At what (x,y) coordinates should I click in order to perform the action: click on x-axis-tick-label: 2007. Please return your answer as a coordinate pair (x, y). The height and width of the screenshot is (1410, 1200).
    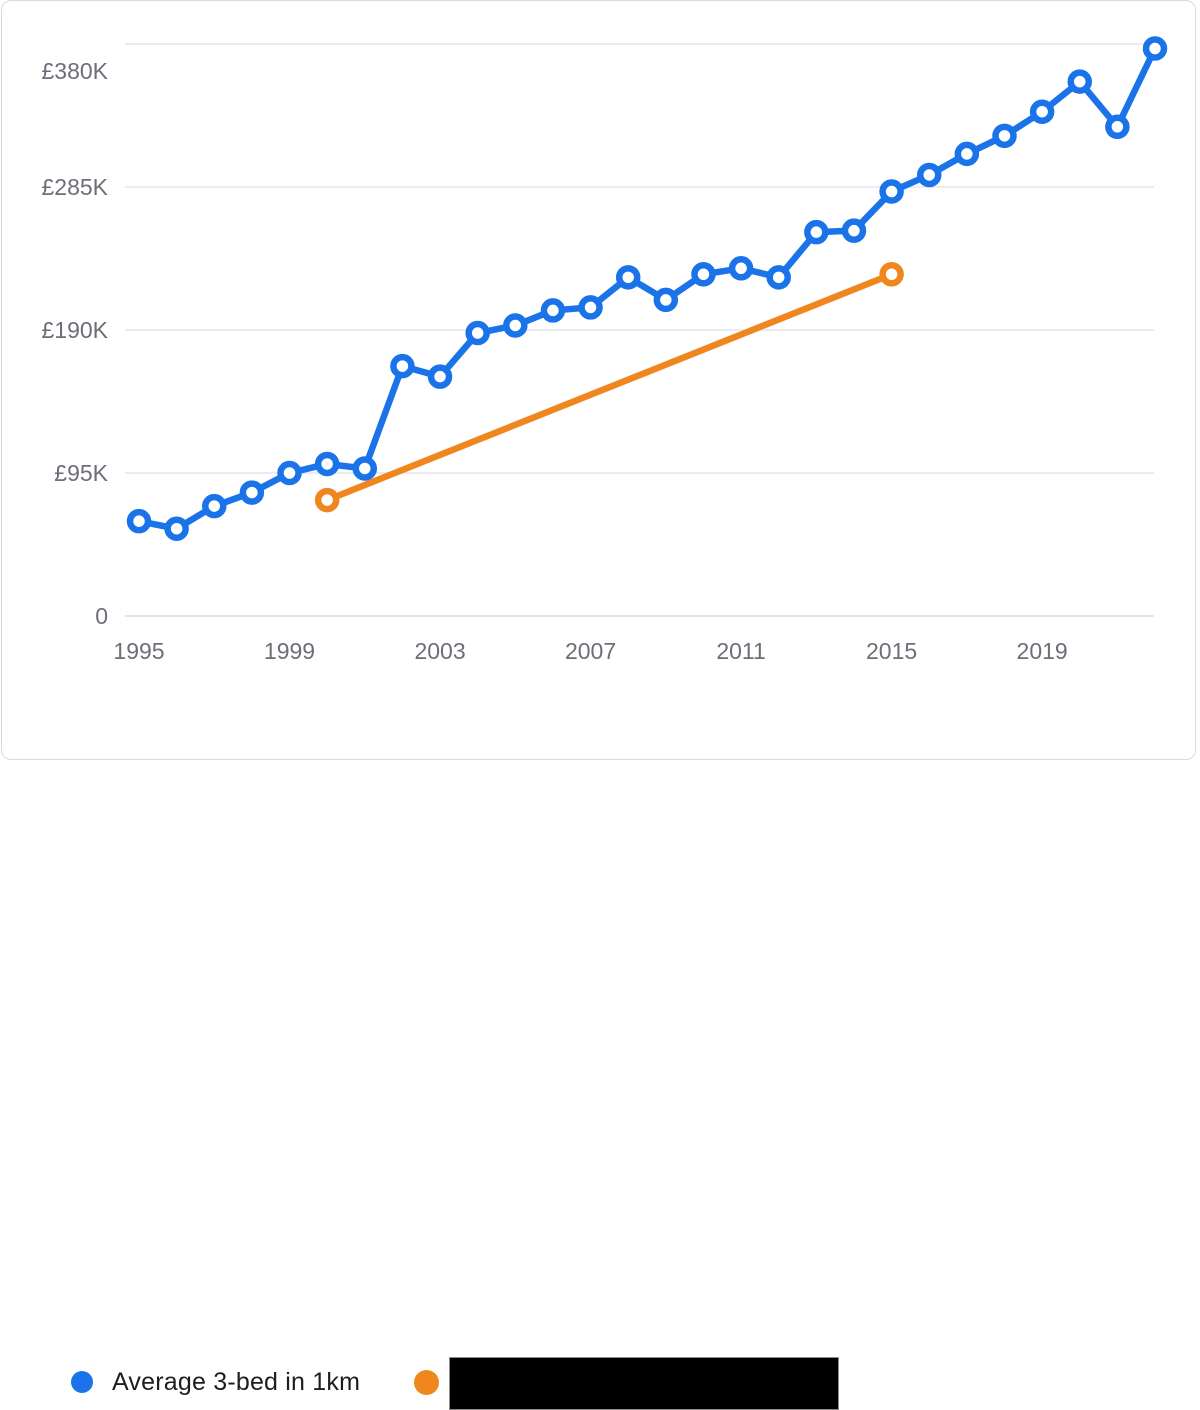
    Looking at the image, I should click on (590, 651).